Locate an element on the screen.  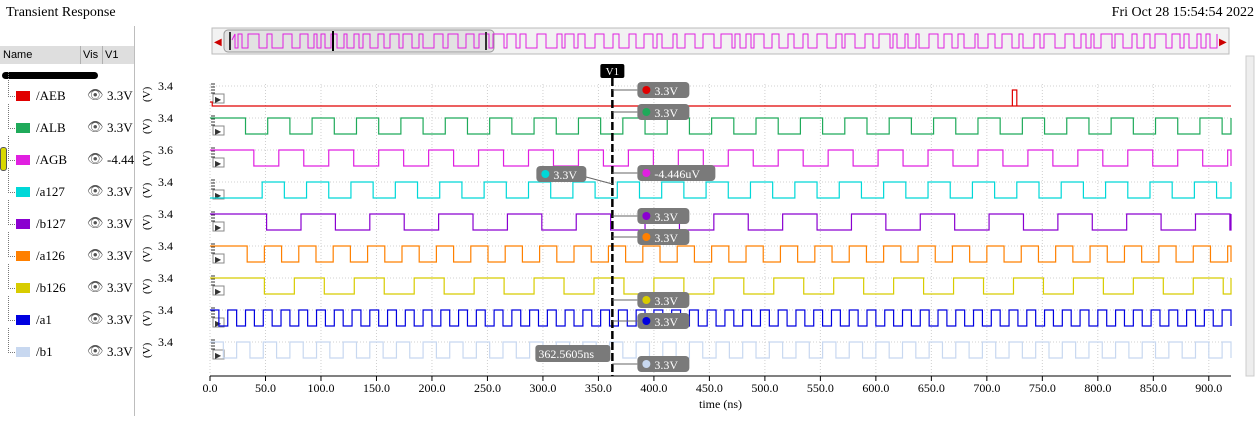
y-tick-label: 3.6 is located at coordinates (165, 150).